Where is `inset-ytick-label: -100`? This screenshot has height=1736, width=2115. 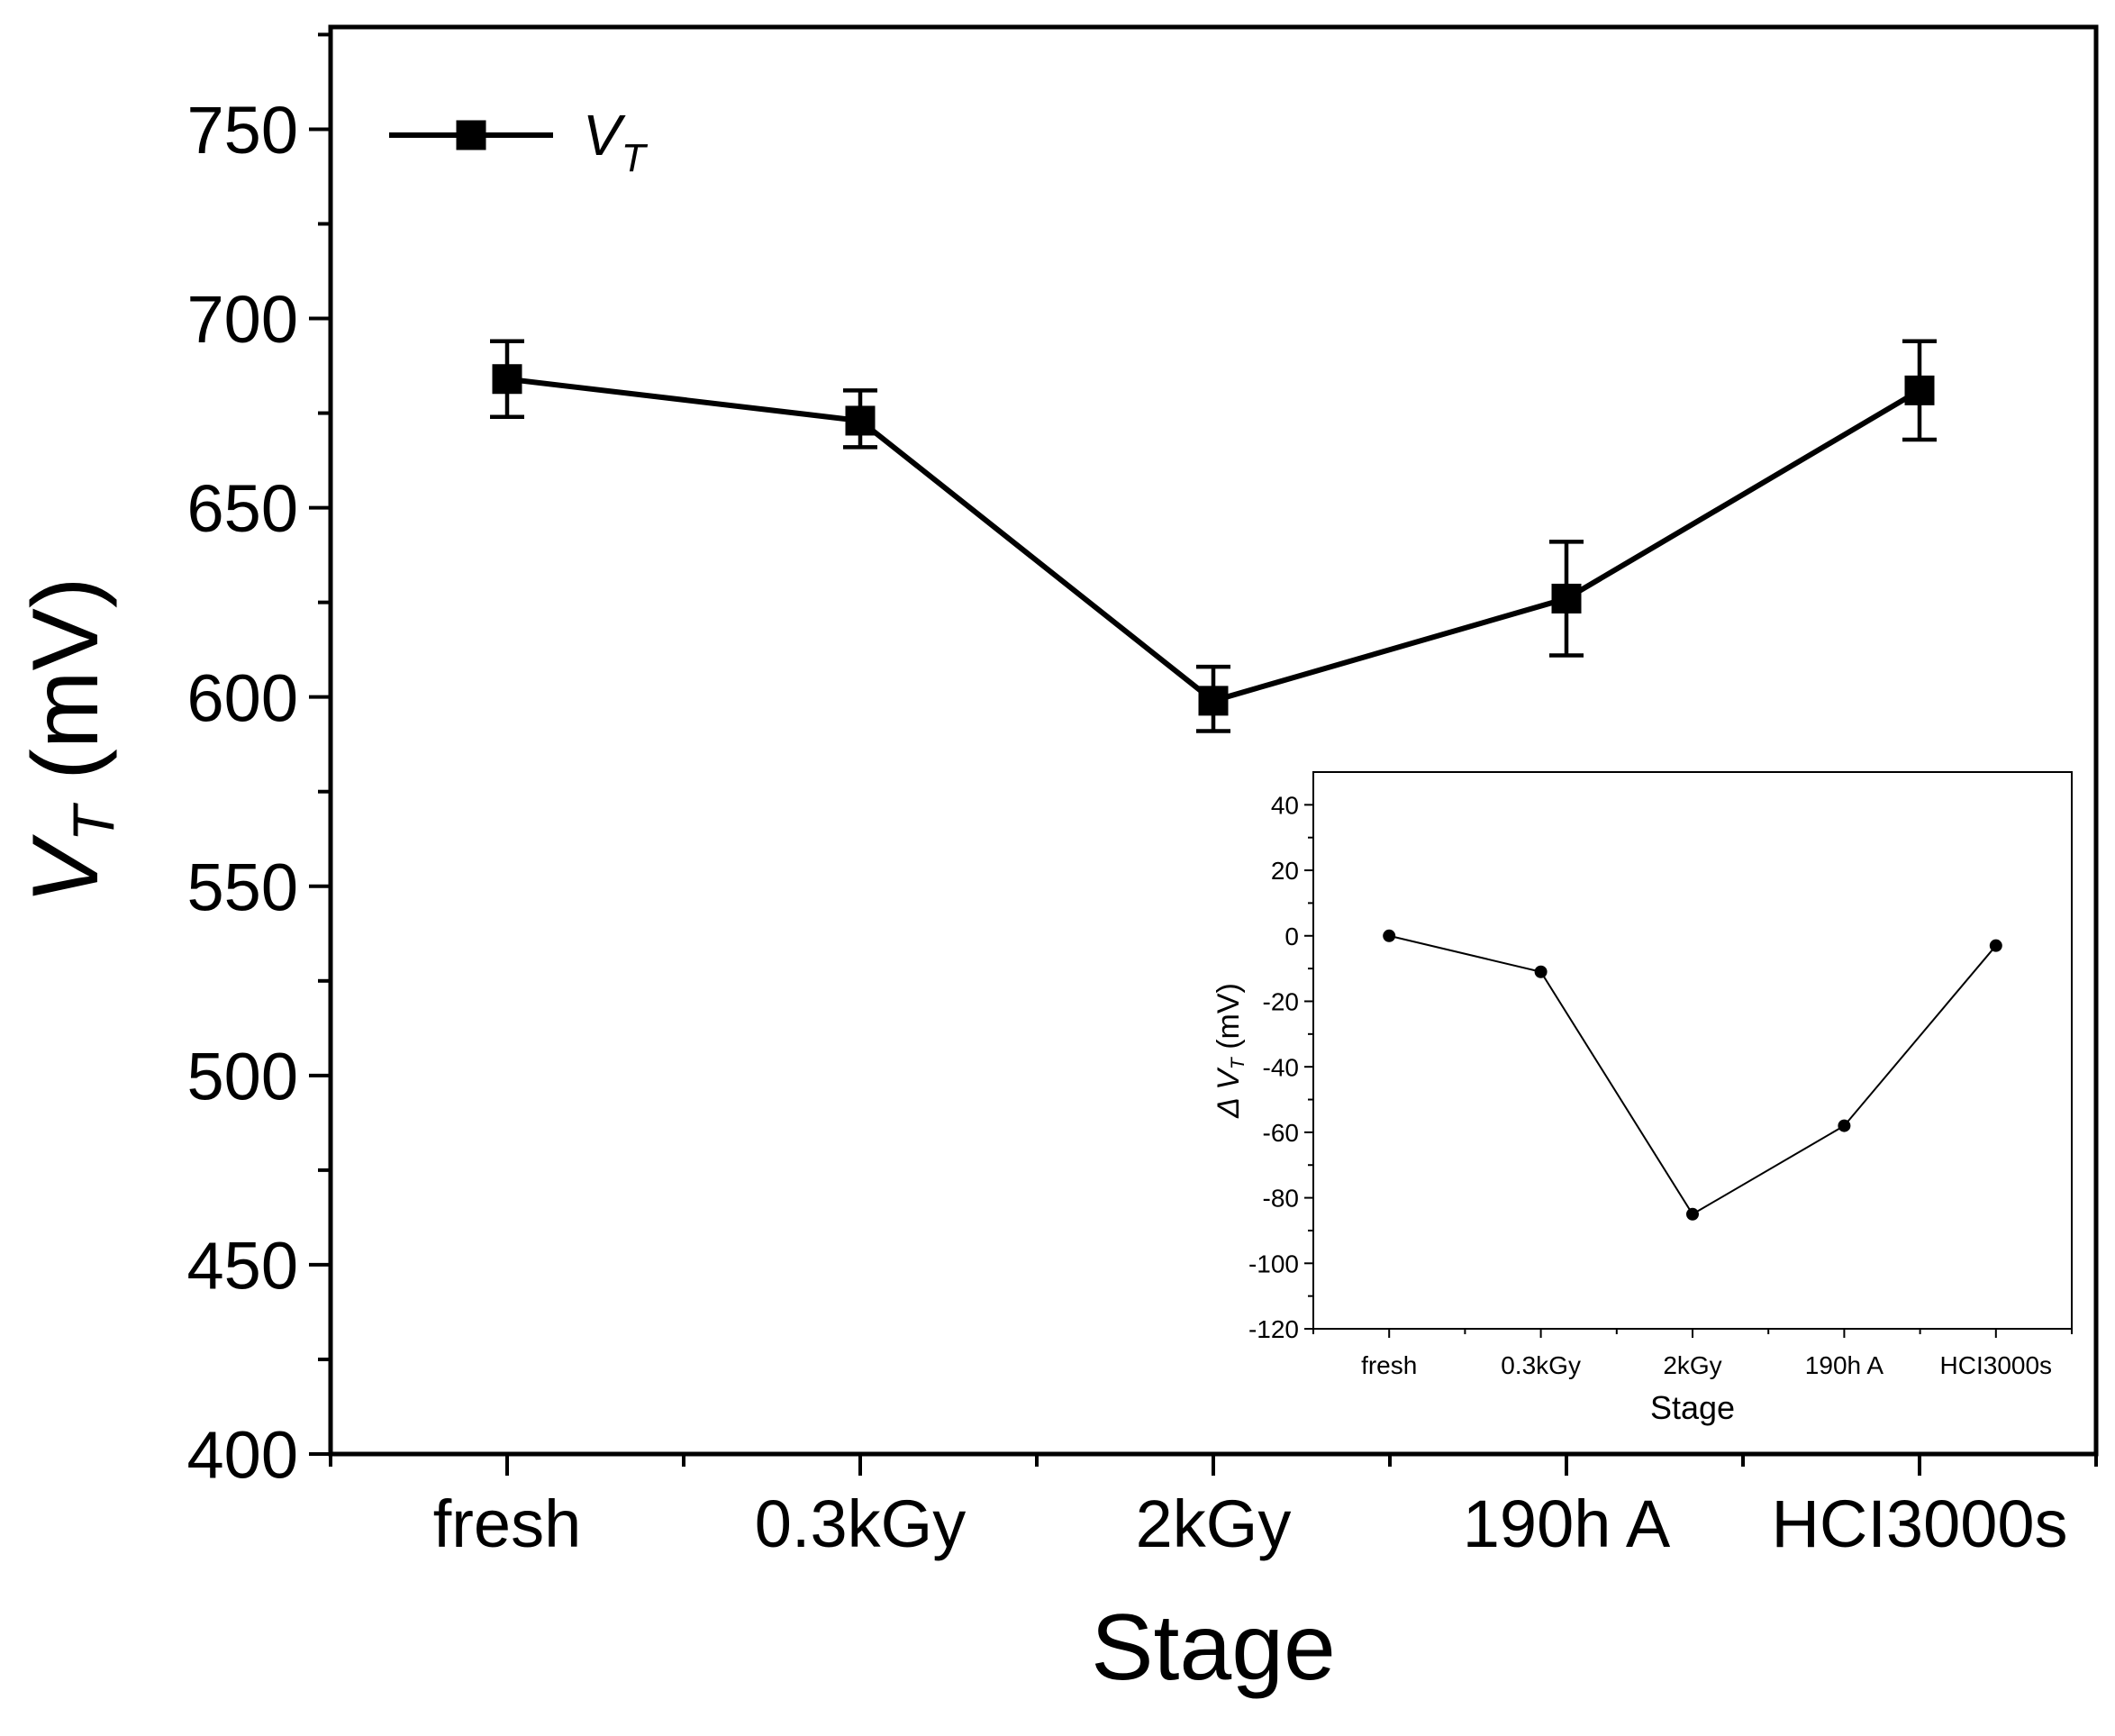
inset-ytick-label: -100 is located at coordinates (1273, 1263).